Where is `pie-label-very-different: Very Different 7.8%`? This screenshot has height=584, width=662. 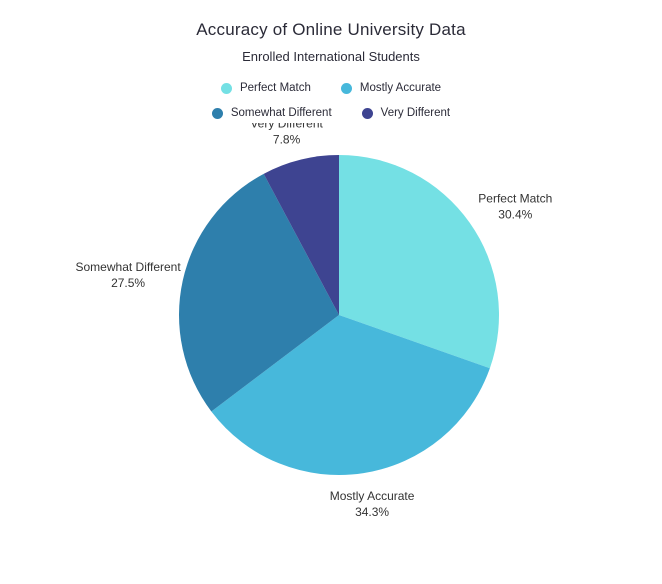 pie-label-very-different: Very Different 7.8% is located at coordinates (286, 135).